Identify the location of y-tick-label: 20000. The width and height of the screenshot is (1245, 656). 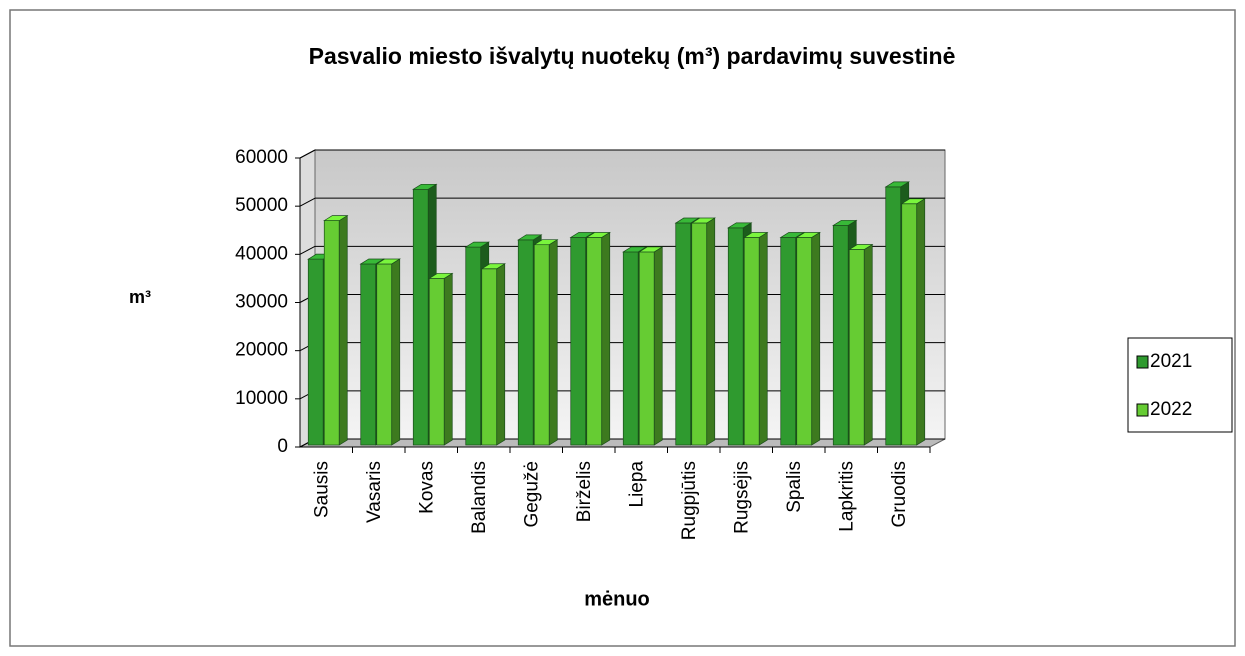
(261, 350).